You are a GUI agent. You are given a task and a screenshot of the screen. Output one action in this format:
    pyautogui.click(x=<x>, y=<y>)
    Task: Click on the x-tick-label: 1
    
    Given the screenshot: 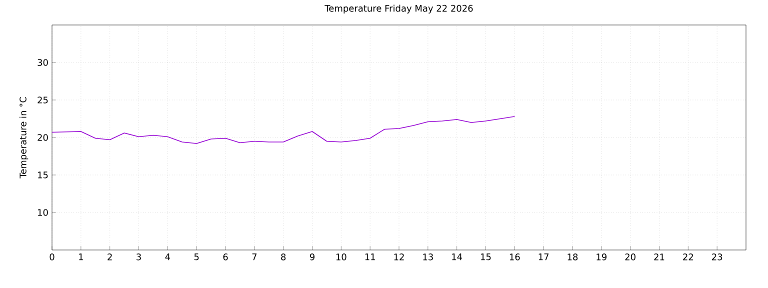 What is the action you would take?
    pyautogui.click(x=81, y=257)
    